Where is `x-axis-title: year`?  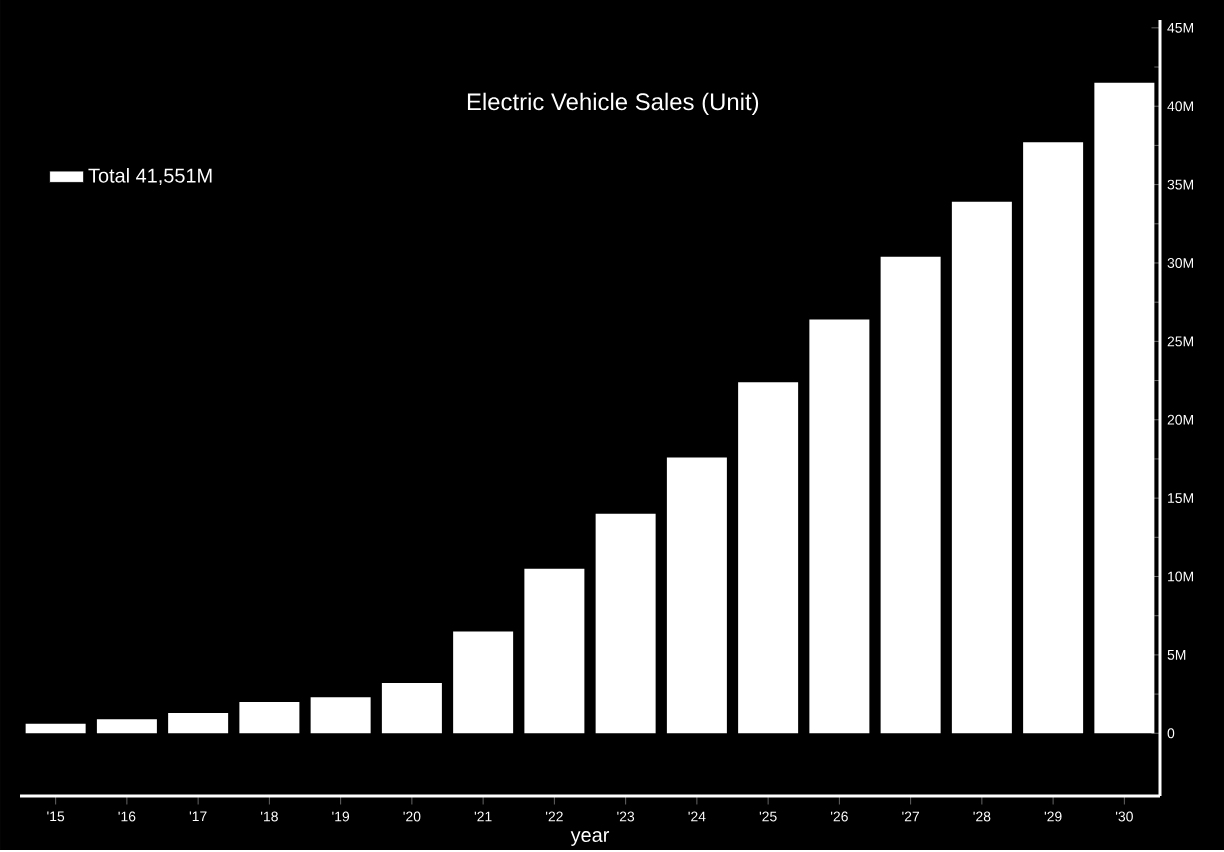 x-axis-title: year is located at coordinates (590, 838).